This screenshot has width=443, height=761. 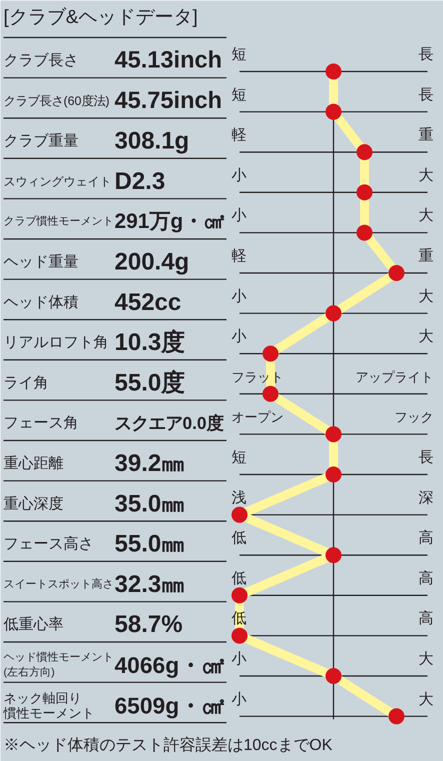 I want to click on text: 32.3㎜, so click(x=150, y=584).